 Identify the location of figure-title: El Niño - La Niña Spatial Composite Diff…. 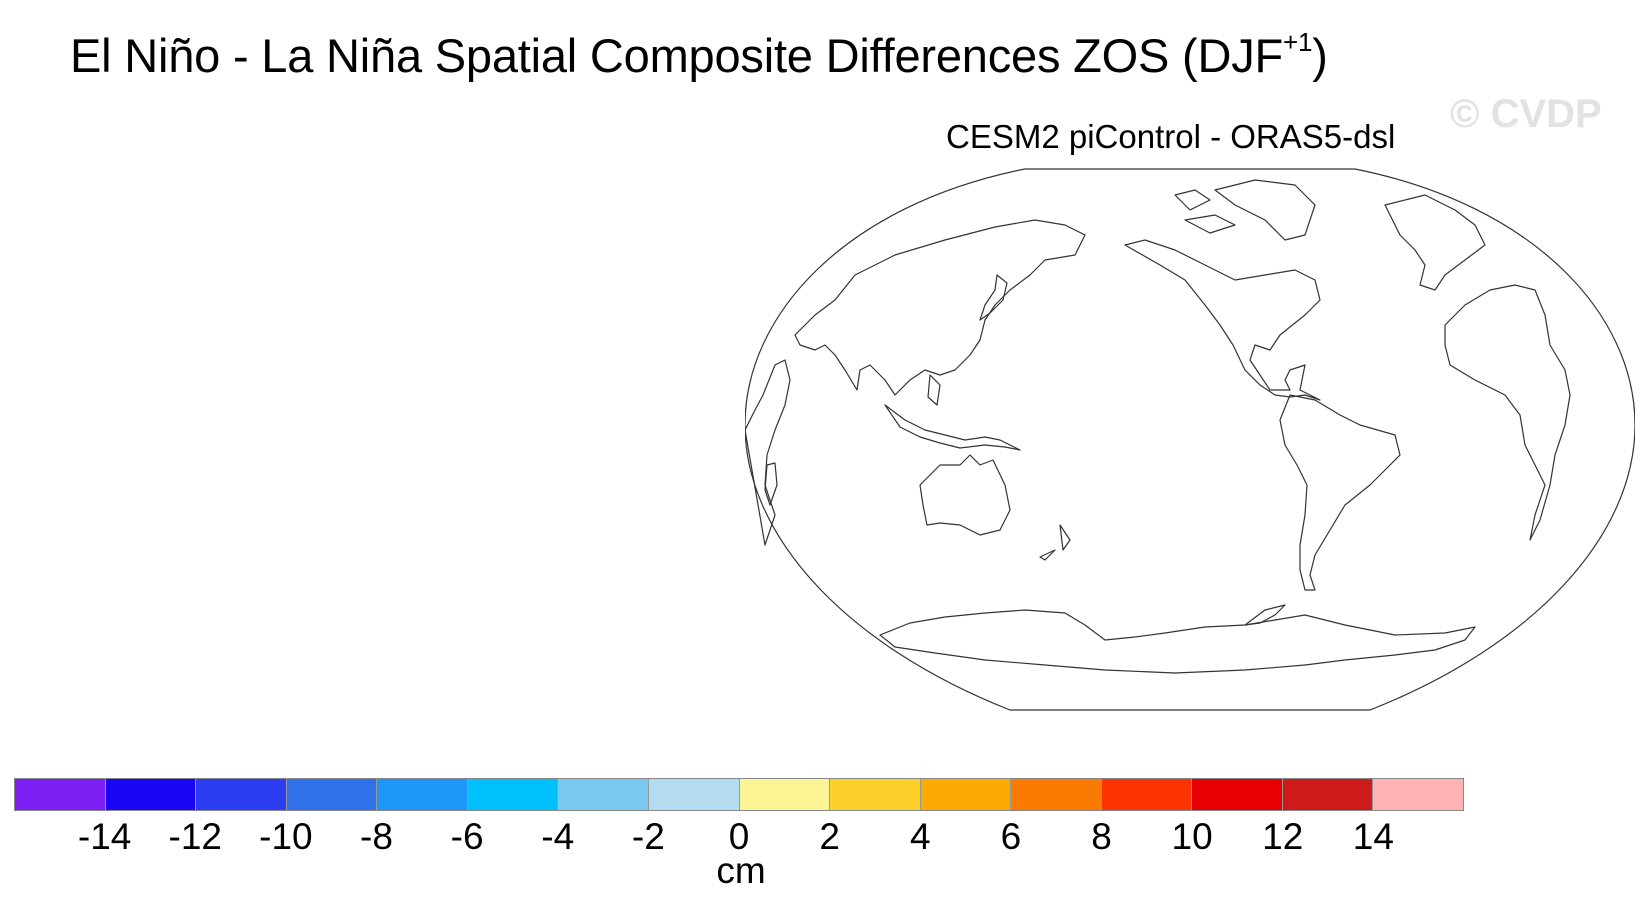
(699, 54).